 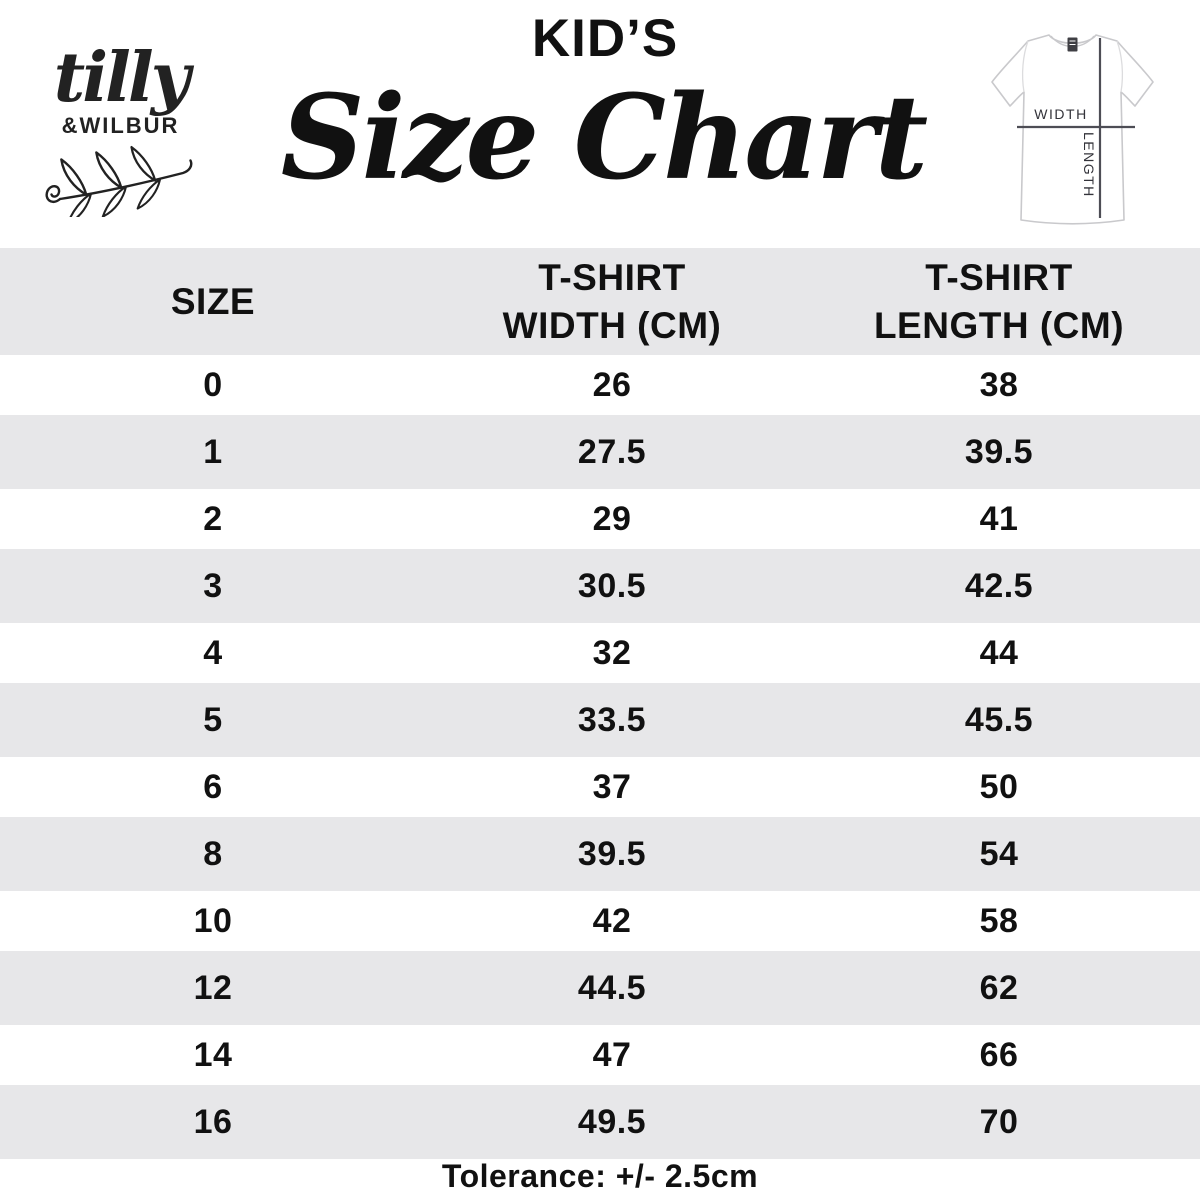 I want to click on laurel-branch-icon, so click(x=118, y=181).